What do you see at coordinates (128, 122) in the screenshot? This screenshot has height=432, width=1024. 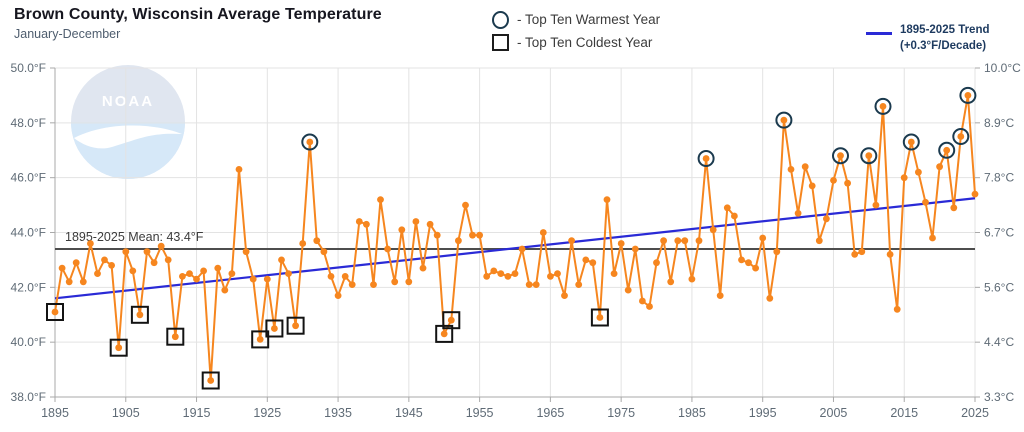 I see `noaa-logo-watermark: NOAA` at bounding box center [128, 122].